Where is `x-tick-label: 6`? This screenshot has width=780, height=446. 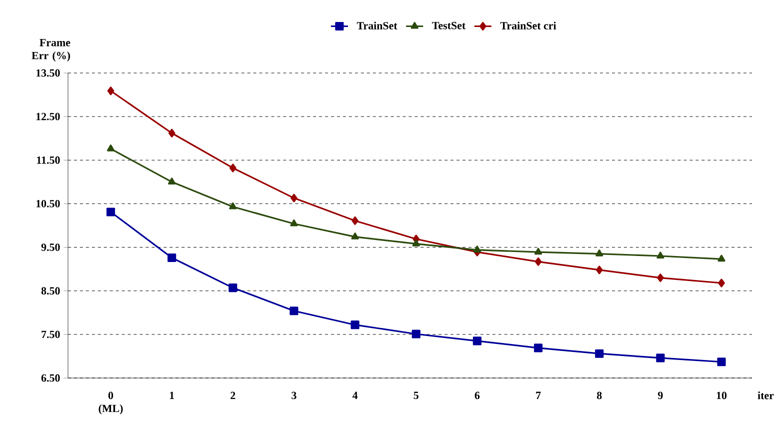
x-tick-label: 6 is located at coordinates (477, 396).